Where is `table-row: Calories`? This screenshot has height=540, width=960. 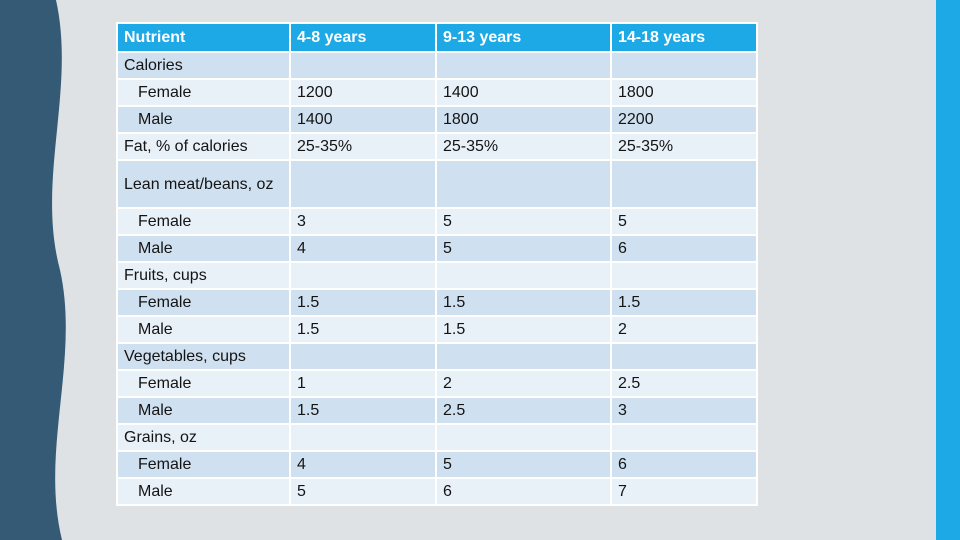
table-row: Calories is located at coordinates (437, 65).